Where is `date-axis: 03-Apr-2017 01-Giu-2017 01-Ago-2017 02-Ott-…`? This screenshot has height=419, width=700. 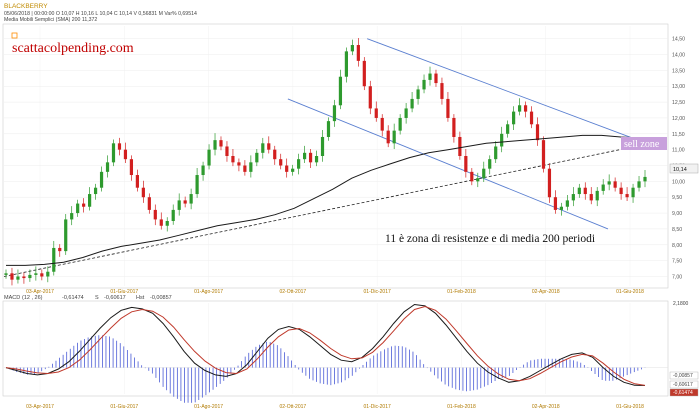
date-axis: 03-Apr-2017 01-Giu-2017 01-Ago-2017 02-Ott-… is located at coordinates (335, 292).